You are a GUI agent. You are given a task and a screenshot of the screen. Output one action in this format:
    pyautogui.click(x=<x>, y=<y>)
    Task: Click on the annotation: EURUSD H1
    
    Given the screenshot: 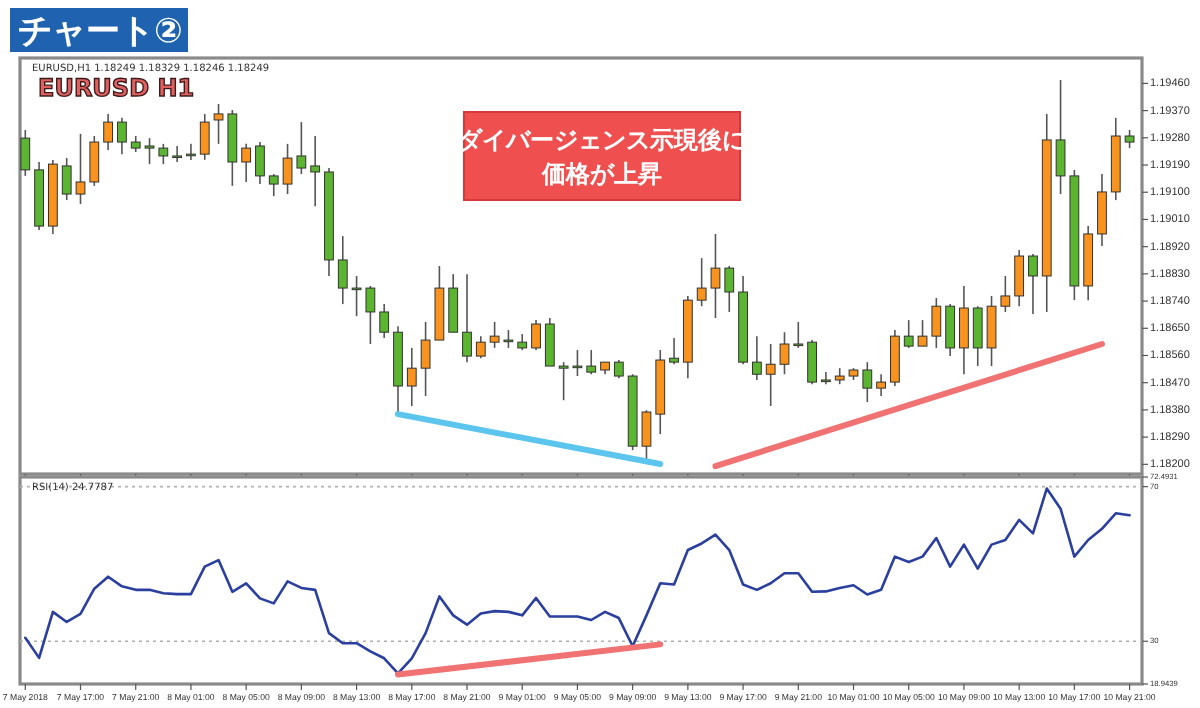 What is the action you would take?
    pyautogui.click(x=116, y=88)
    